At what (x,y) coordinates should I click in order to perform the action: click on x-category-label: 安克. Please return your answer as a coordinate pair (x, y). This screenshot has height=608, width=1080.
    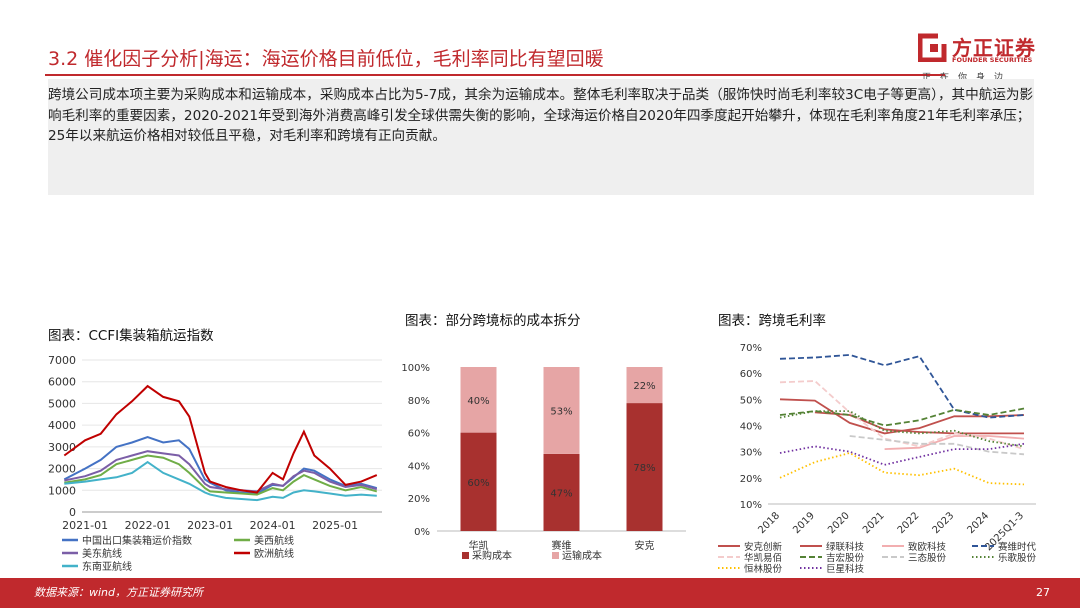
    Looking at the image, I should click on (645, 545).